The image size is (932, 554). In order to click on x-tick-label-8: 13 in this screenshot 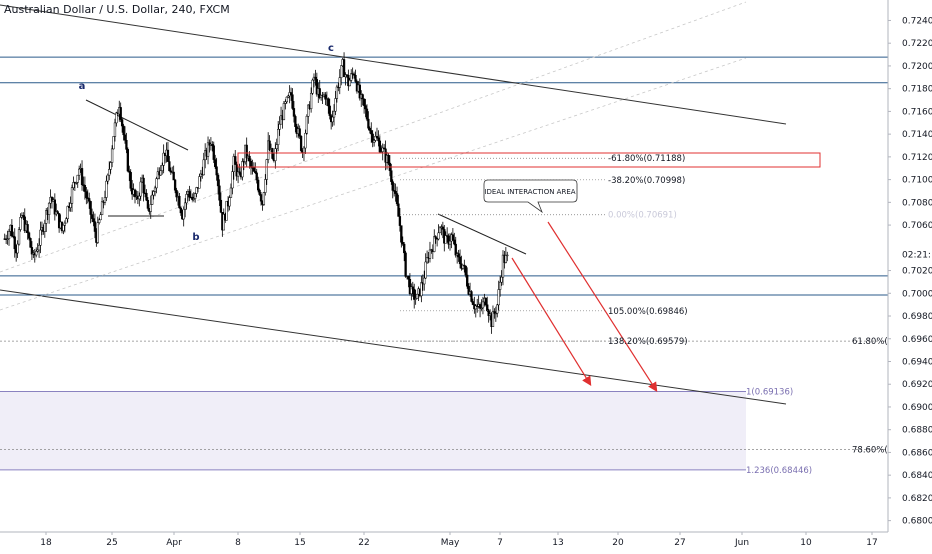, I will do `click(557, 543)`.